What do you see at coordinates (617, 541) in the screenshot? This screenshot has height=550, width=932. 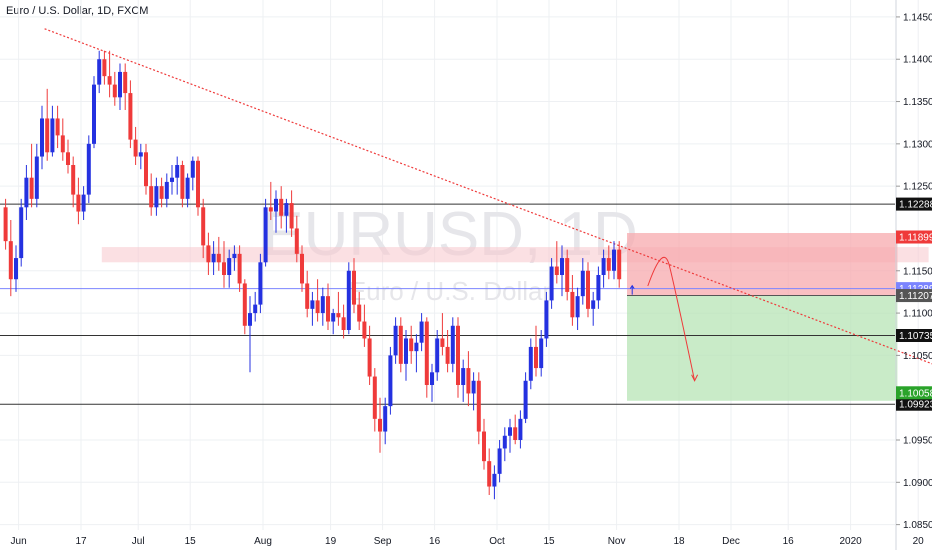 I see `x-tick-label: Nov` at bounding box center [617, 541].